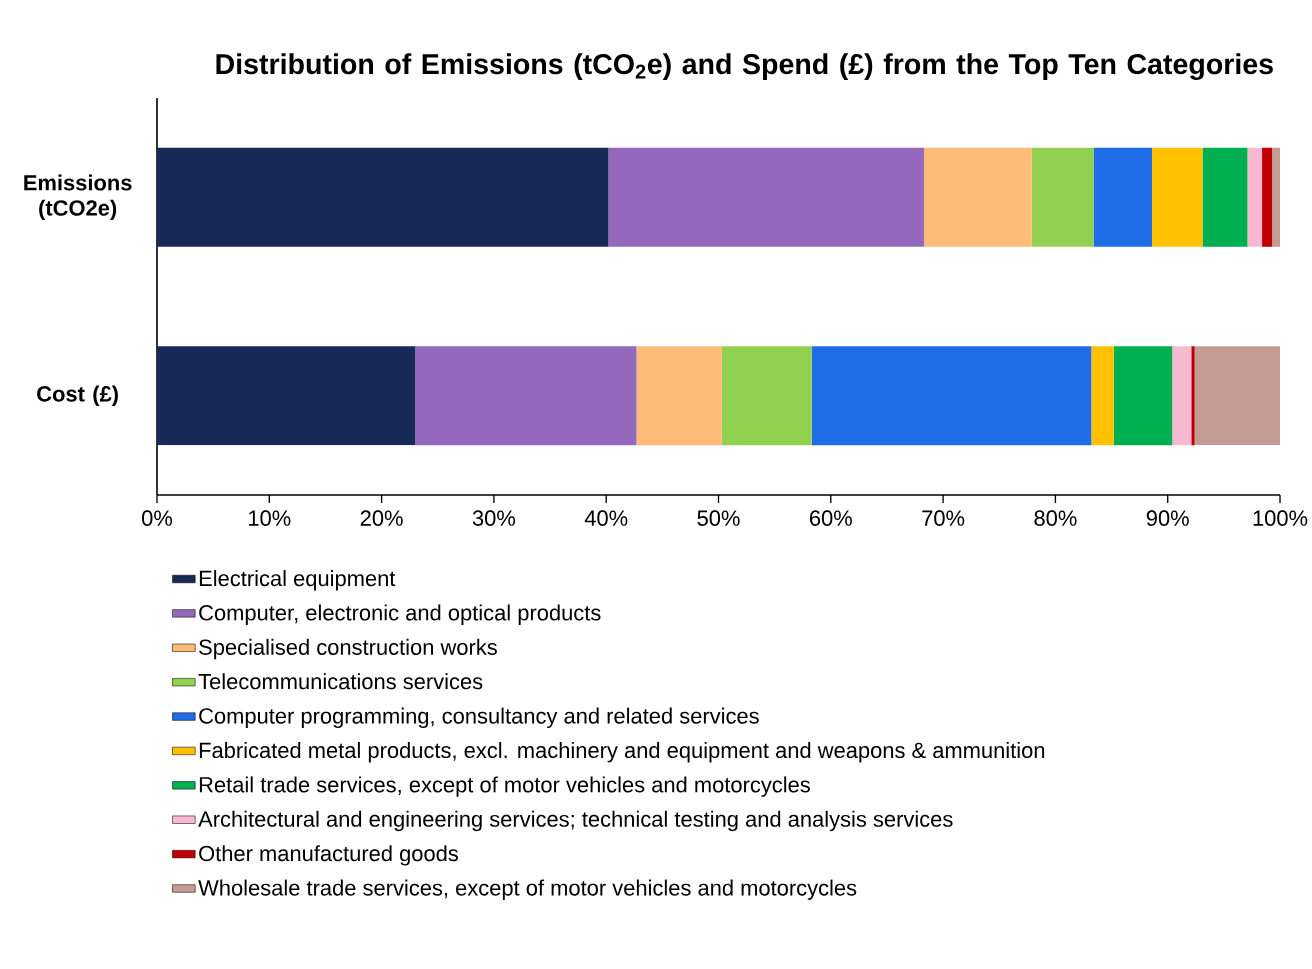 The width and height of the screenshot is (1312, 969). What do you see at coordinates (622, 752) in the screenshot?
I see `legend-label: Fabricated metal products, excl. machinery and equipment and weapons & ammunition` at bounding box center [622, 752].